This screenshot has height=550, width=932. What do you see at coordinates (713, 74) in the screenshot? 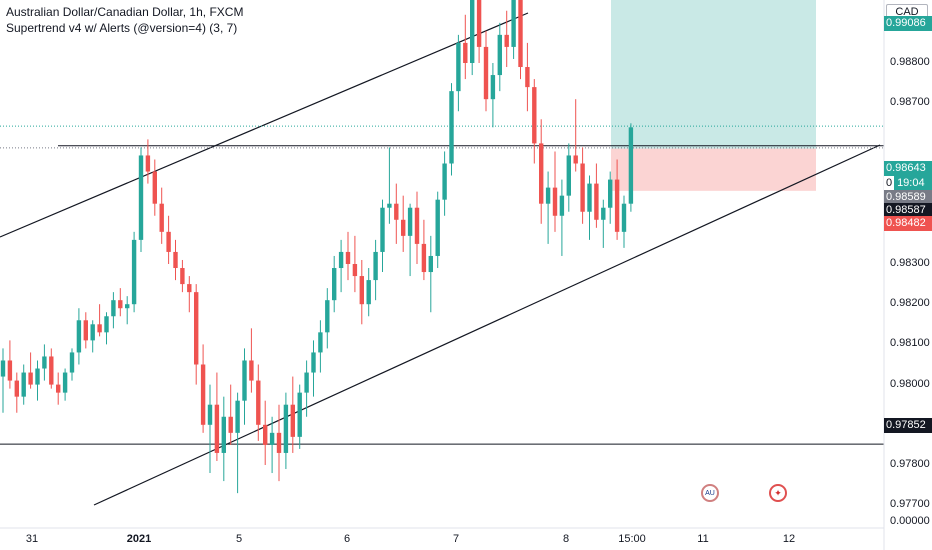
I see `take-profit-zone` at bounding box center [713, 74].